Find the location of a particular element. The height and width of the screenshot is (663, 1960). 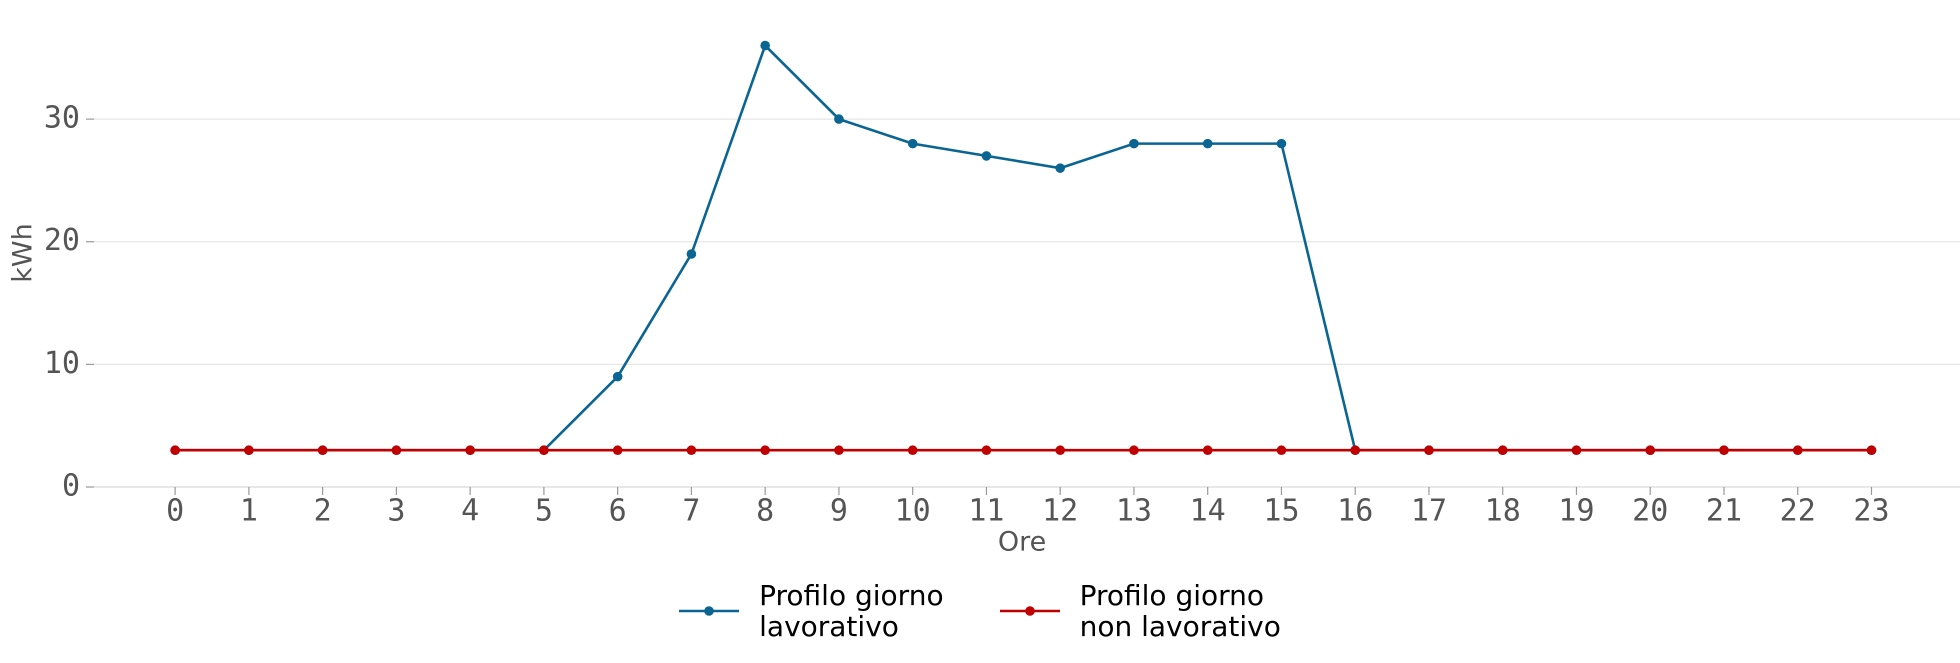

x-tick-label: 6 is located at coordinates (618, 511).